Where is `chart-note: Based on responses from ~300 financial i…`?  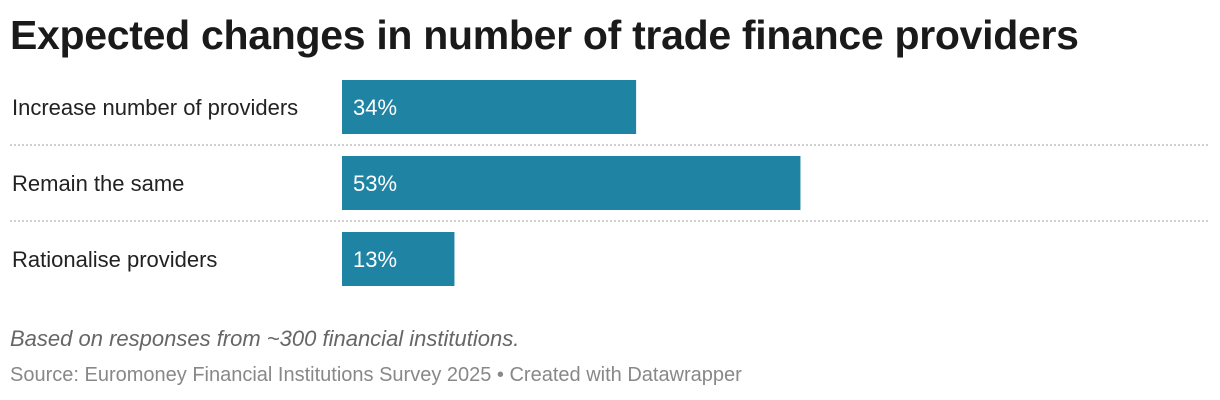 chart-note: Based on responses from ~300 financial i… is located at coordinates (265, 338).